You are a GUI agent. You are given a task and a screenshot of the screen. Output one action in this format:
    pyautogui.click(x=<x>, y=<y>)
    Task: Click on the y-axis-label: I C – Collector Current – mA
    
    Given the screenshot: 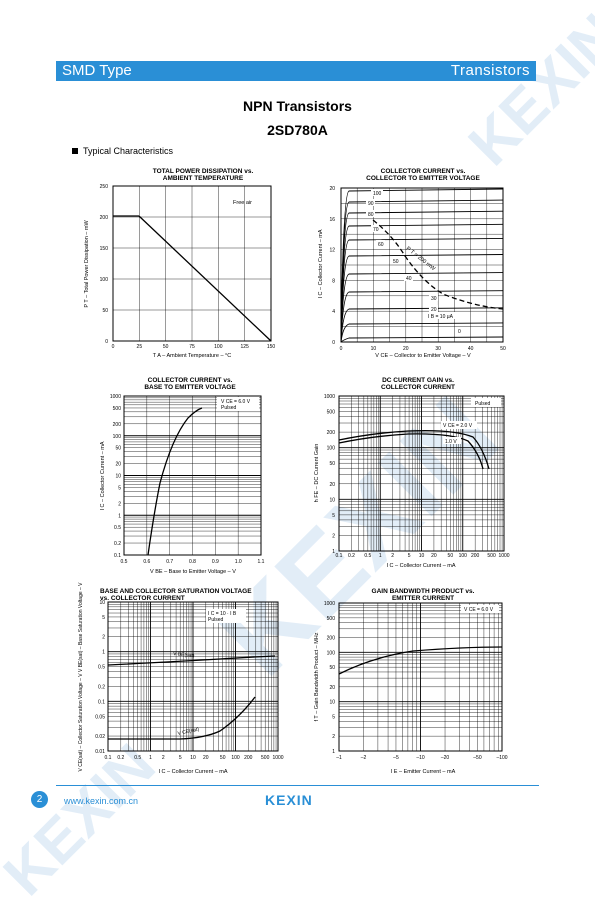 What is the action you would take?
    pyautogui.click(x=103, y=475)
    